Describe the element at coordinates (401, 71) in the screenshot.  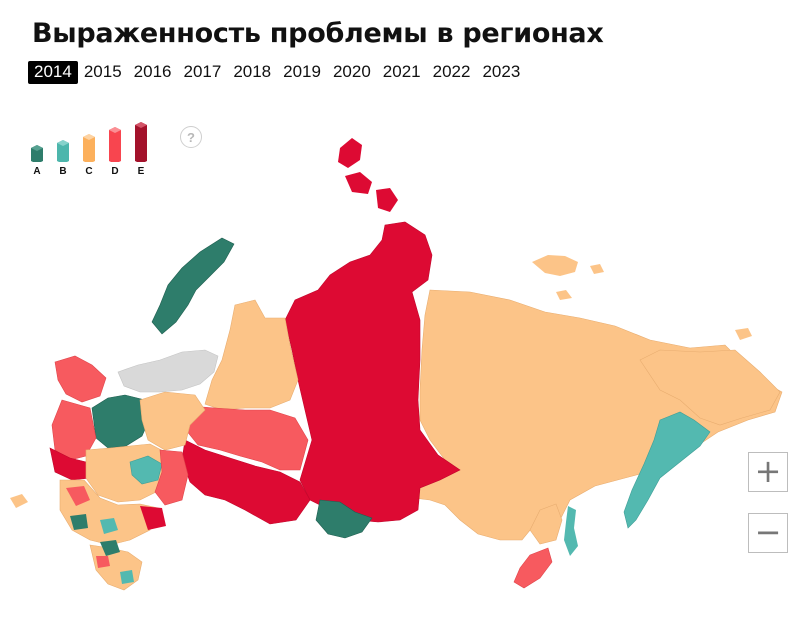
I see `year-2021: 2021` at that location.